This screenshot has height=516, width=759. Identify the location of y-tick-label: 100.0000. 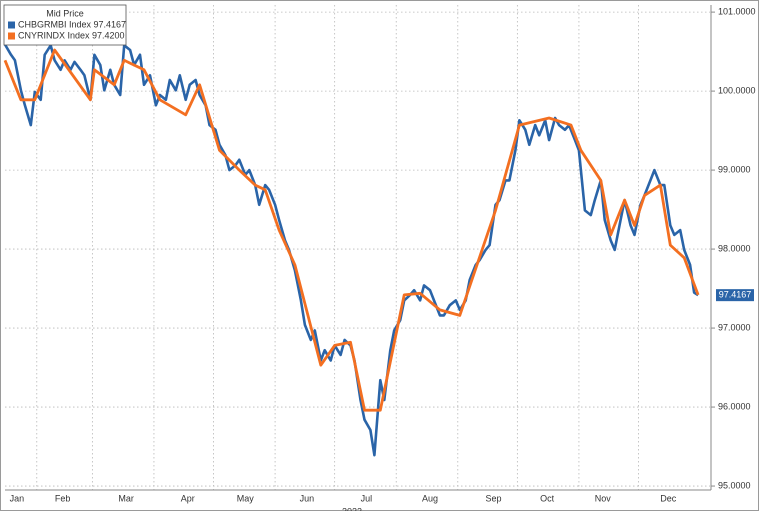
(737, 90).